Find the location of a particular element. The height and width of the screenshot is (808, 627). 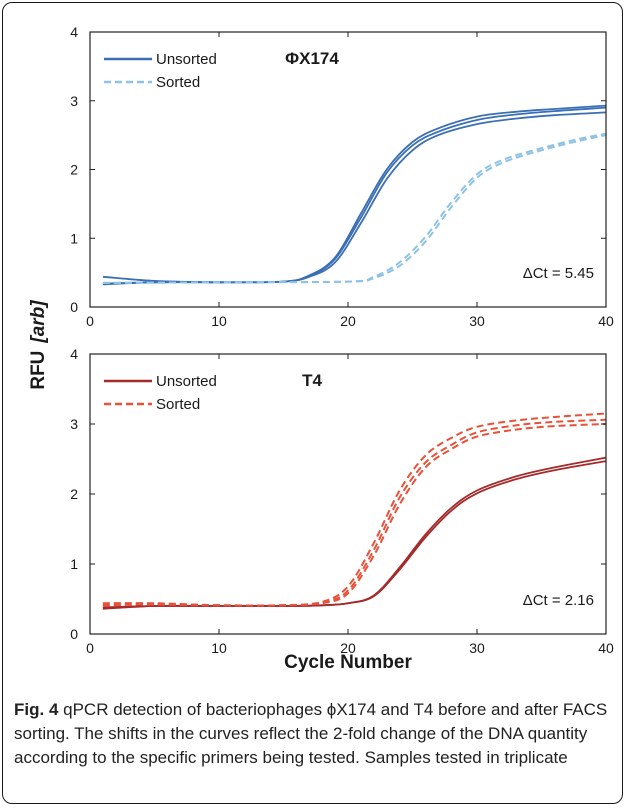

delta-ct-annotation: ΔCt = 5.45 is located at coordinates (558, 273).